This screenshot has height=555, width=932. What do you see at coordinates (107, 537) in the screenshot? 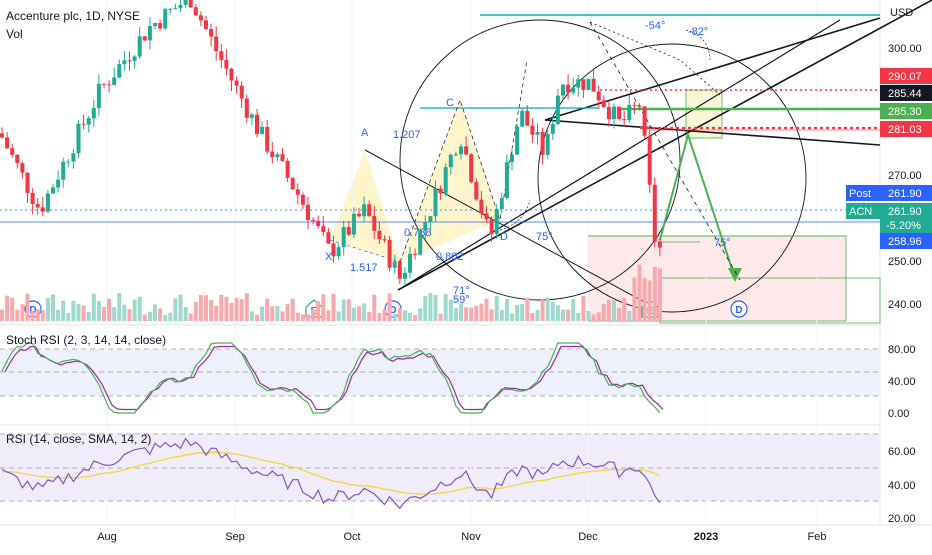
I see `time-tick-label: Aug` at bounding box center [107, 537].